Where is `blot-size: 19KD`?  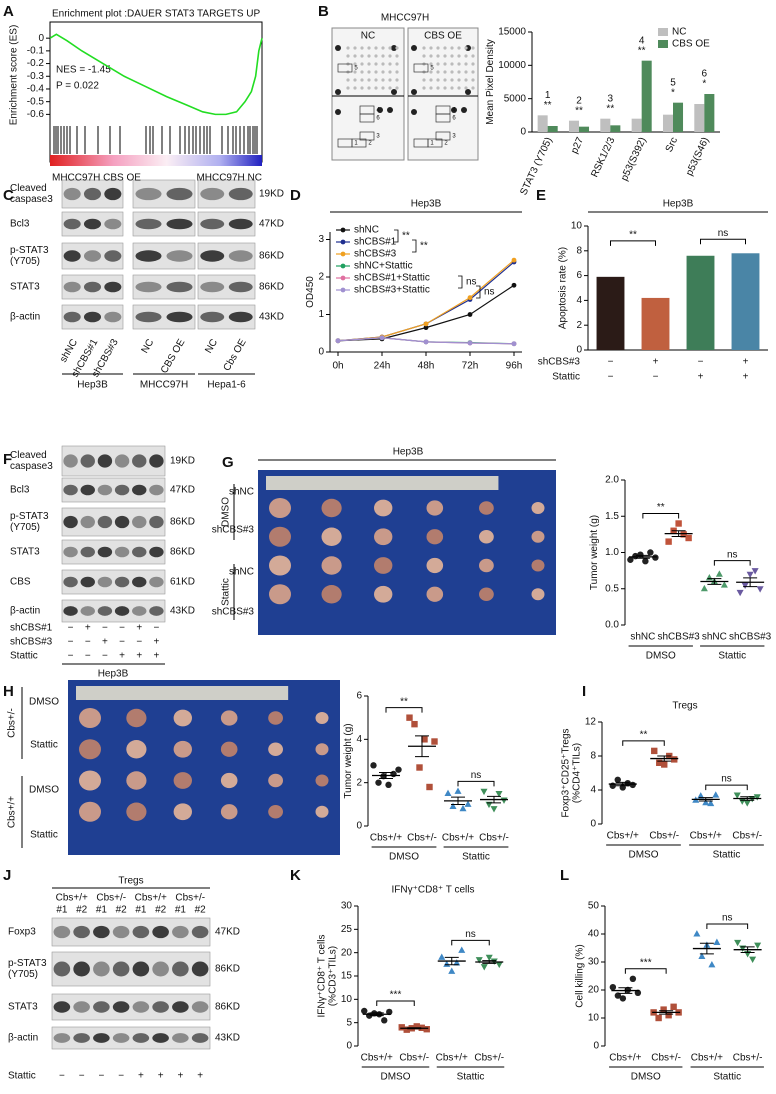
blot-size: 19KD is located at coordinates (271, 194).